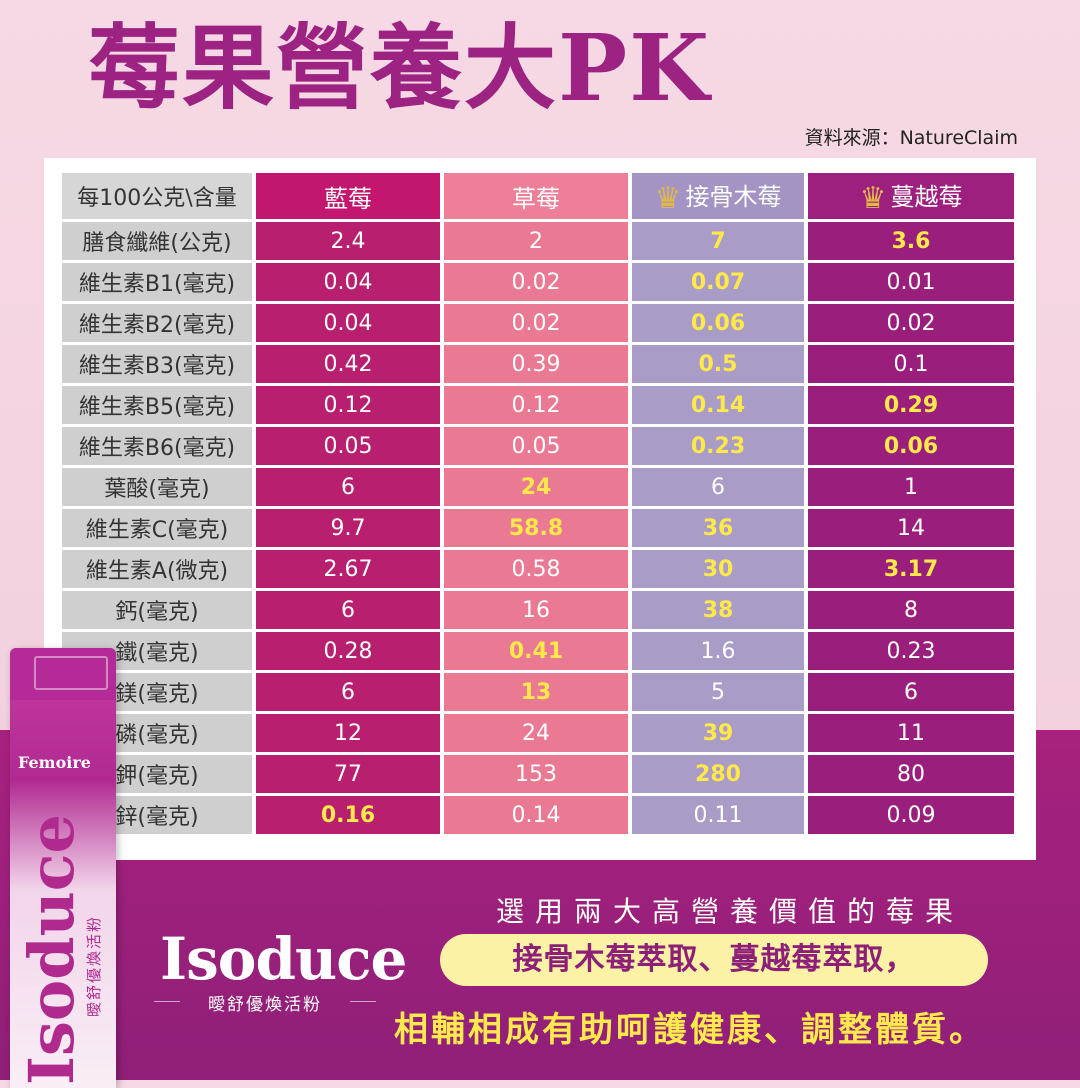 This screenshot has height=1088, width=1080. I want to click on column-header-label: 蔓越莓, so click(926, 196).